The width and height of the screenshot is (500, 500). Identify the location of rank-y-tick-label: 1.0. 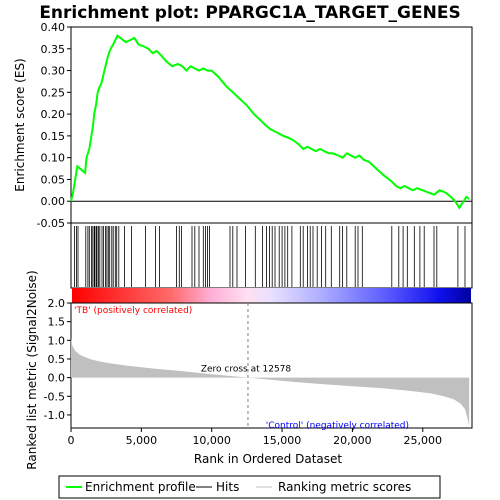
(57, 340).